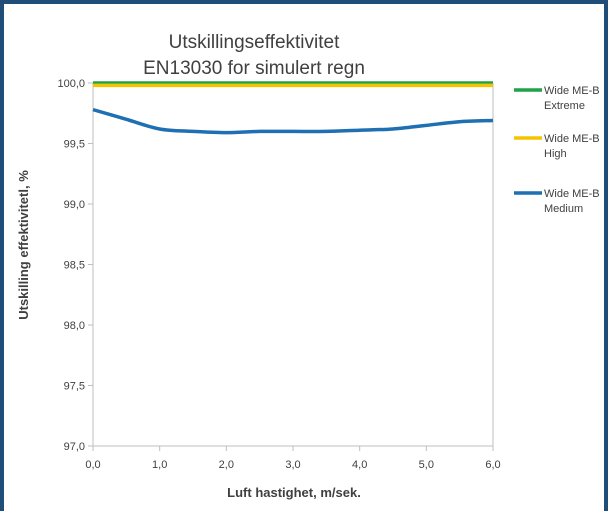  I want to click on x-tick-label: 1,0, so click(159, 465).